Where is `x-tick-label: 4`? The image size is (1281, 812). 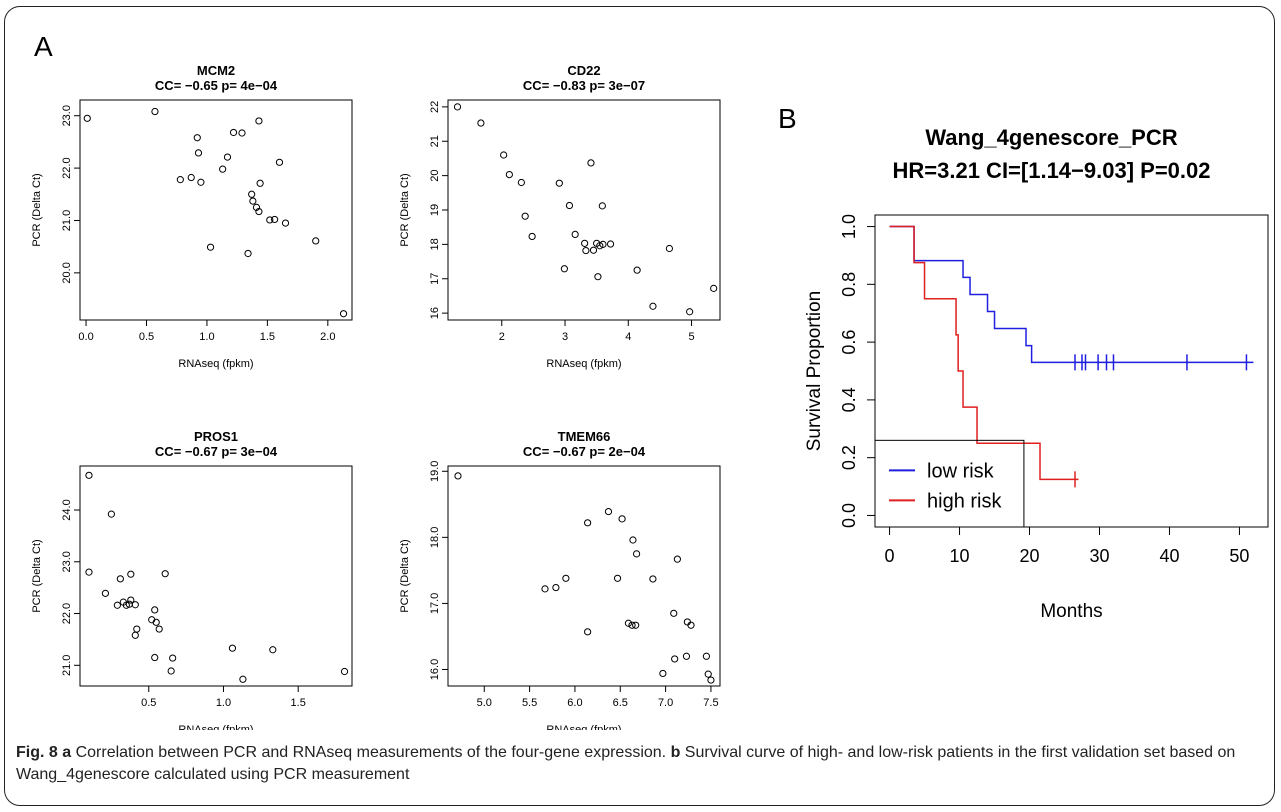 x-tick-label: 4 is located at coordinates (628, 337).